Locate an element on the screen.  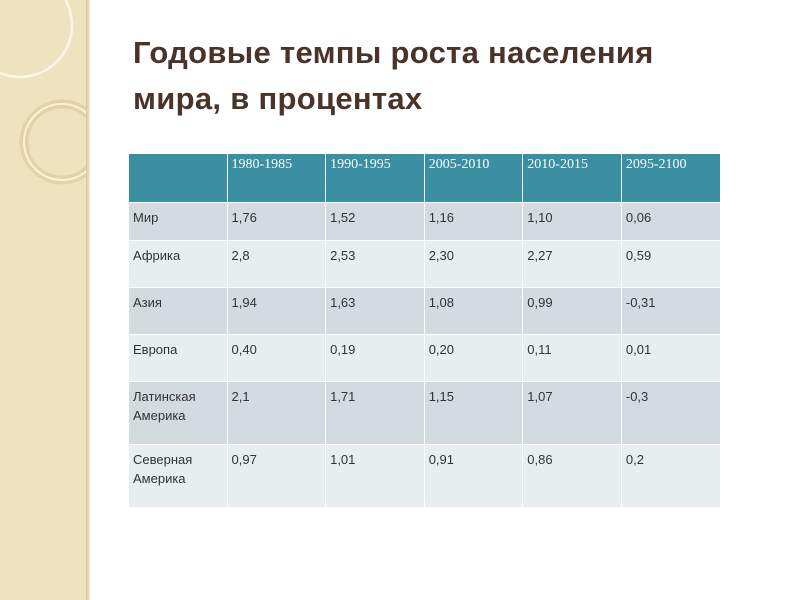
value-cell: 0,59 is located at coordinates (670, 264).